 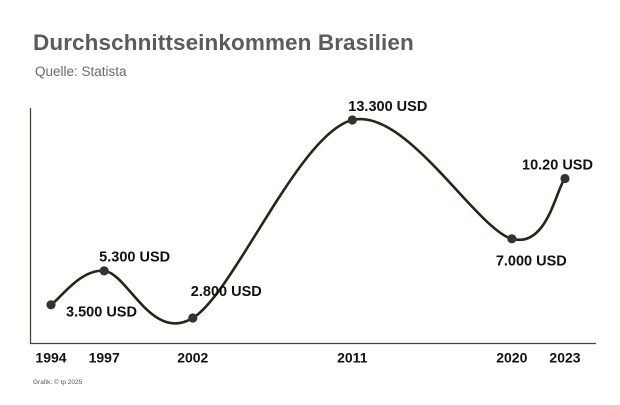 I want to click on data-point-1997, so click(x=104, y=271).